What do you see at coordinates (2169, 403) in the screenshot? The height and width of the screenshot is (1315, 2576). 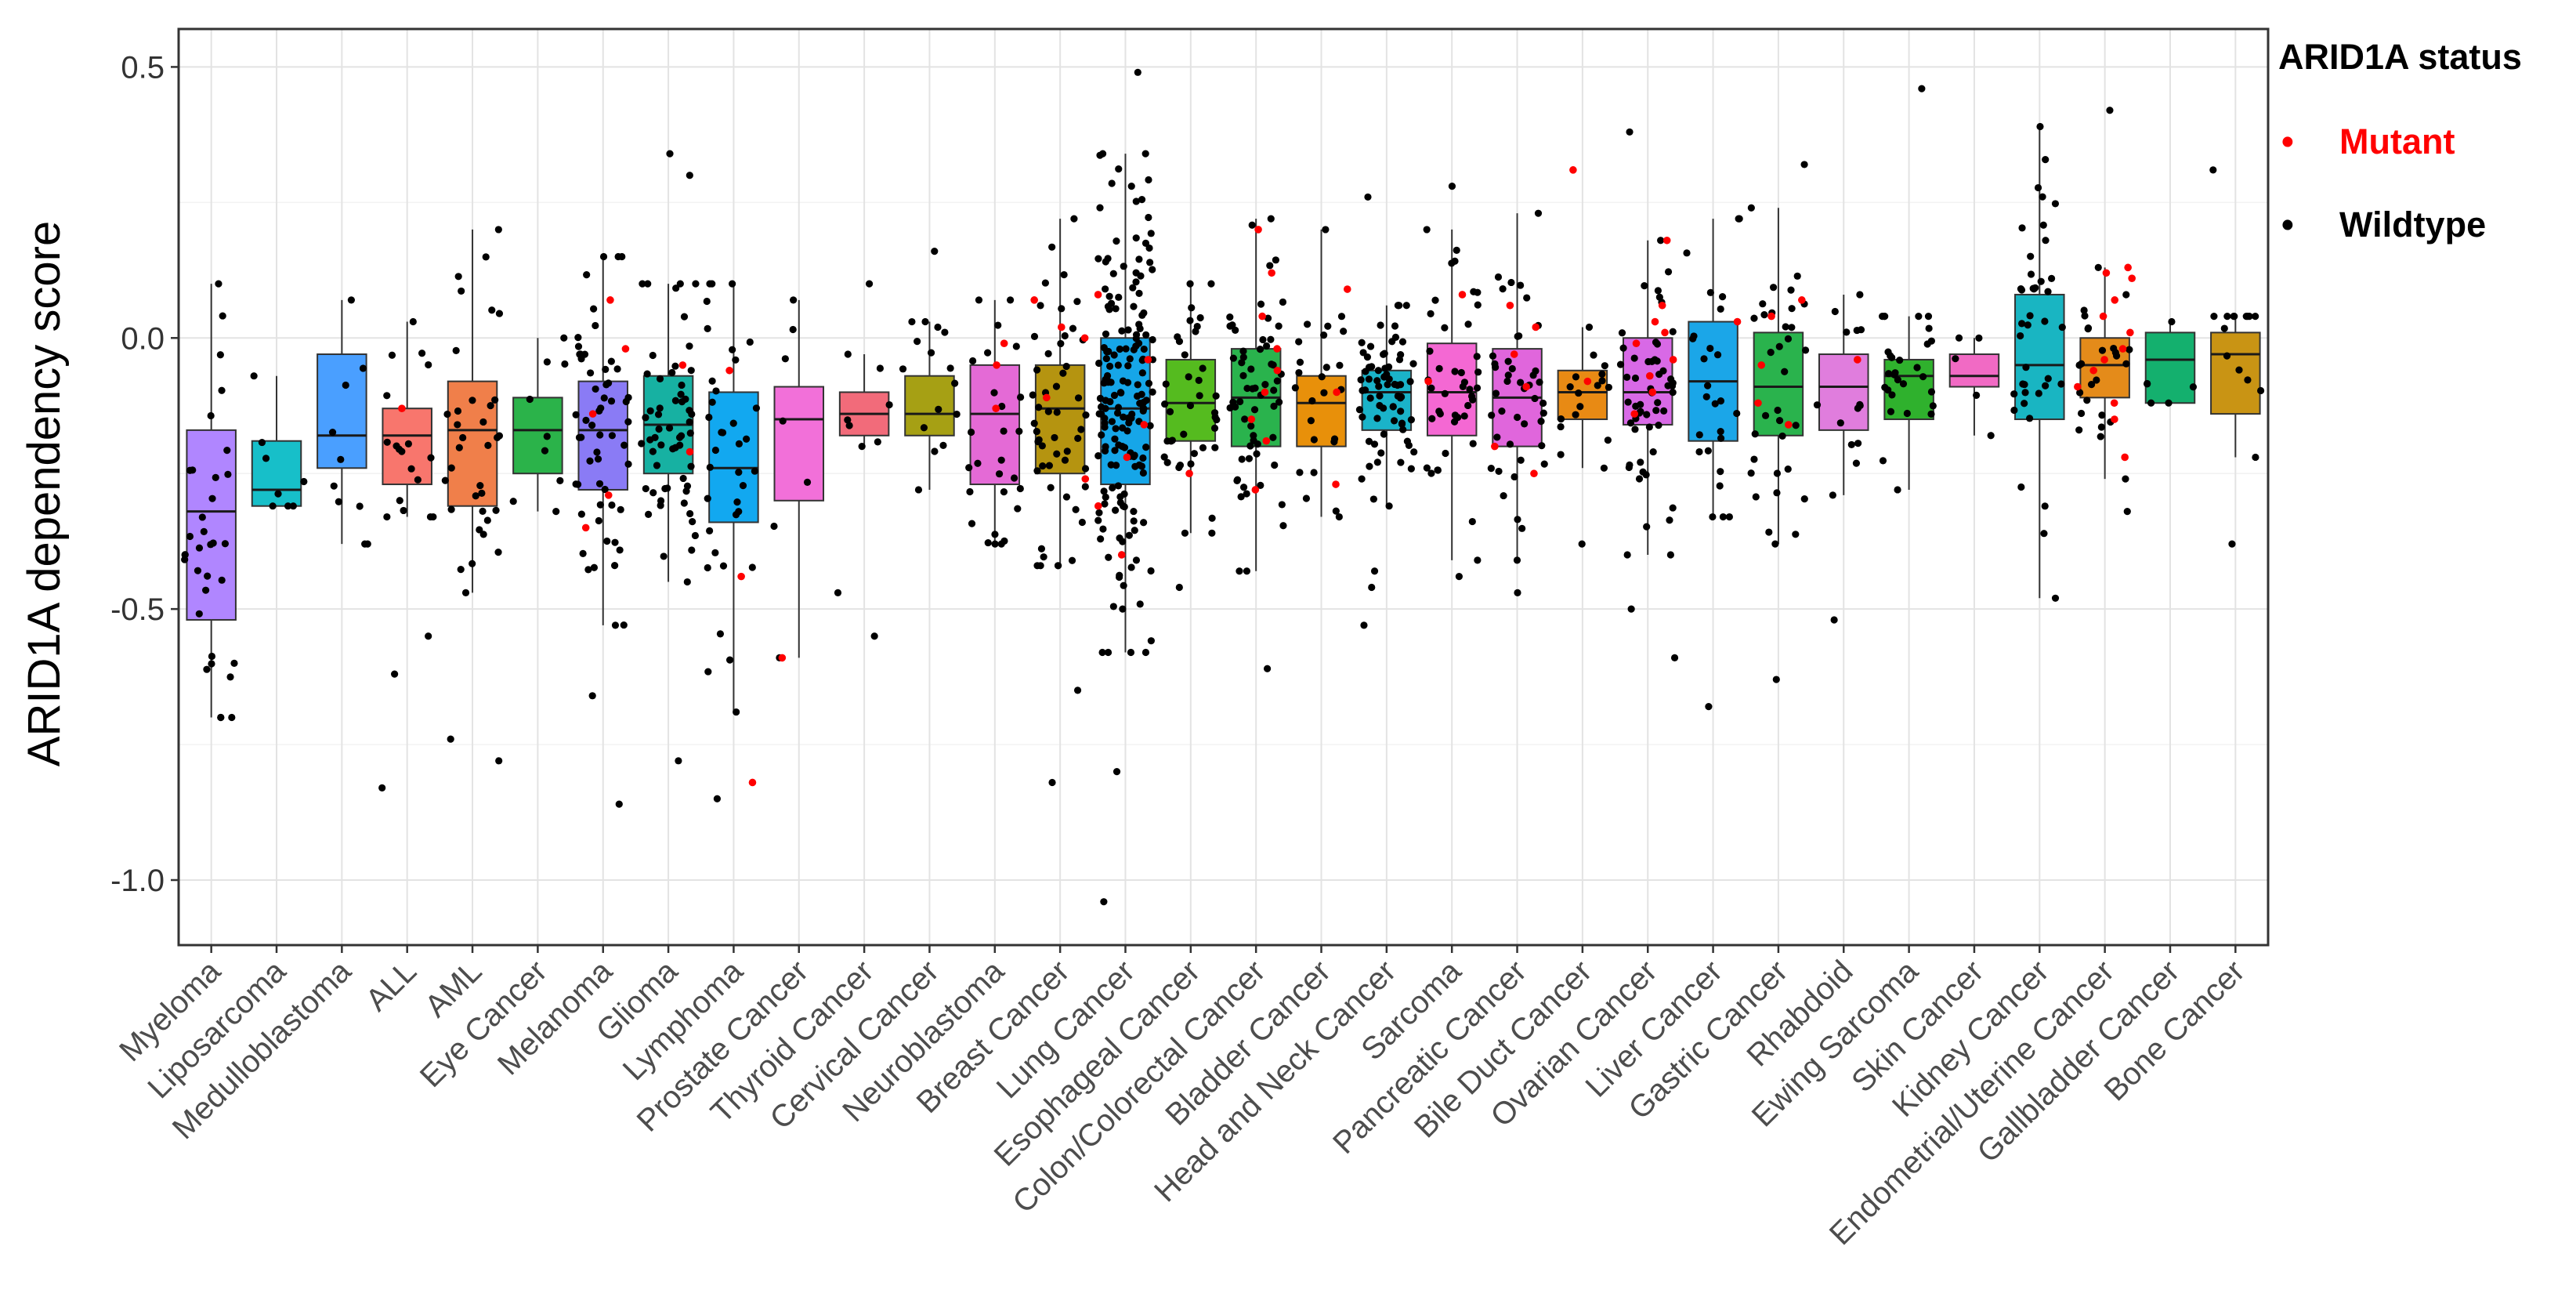 I see `point-wildtype-gallbladder-cancer` at bounding box center [2169, 403].